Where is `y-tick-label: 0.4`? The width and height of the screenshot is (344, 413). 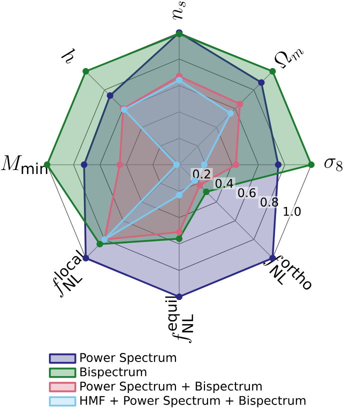 y-tick-label: 0.4 is located at coordinates (225, 183).